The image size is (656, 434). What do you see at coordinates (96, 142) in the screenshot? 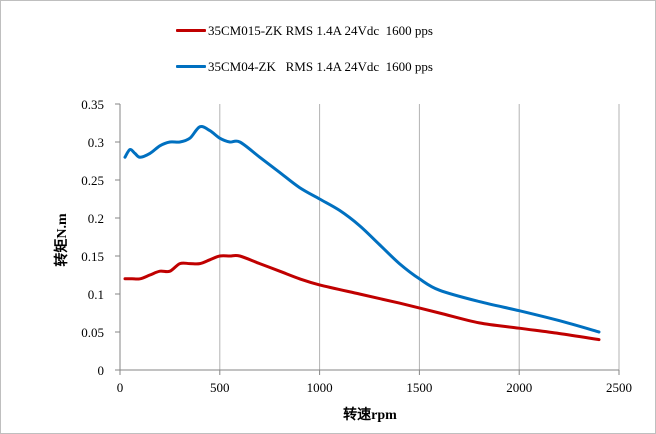
I see `y-tick-label: 0.3` at bounding box center [96, 142].